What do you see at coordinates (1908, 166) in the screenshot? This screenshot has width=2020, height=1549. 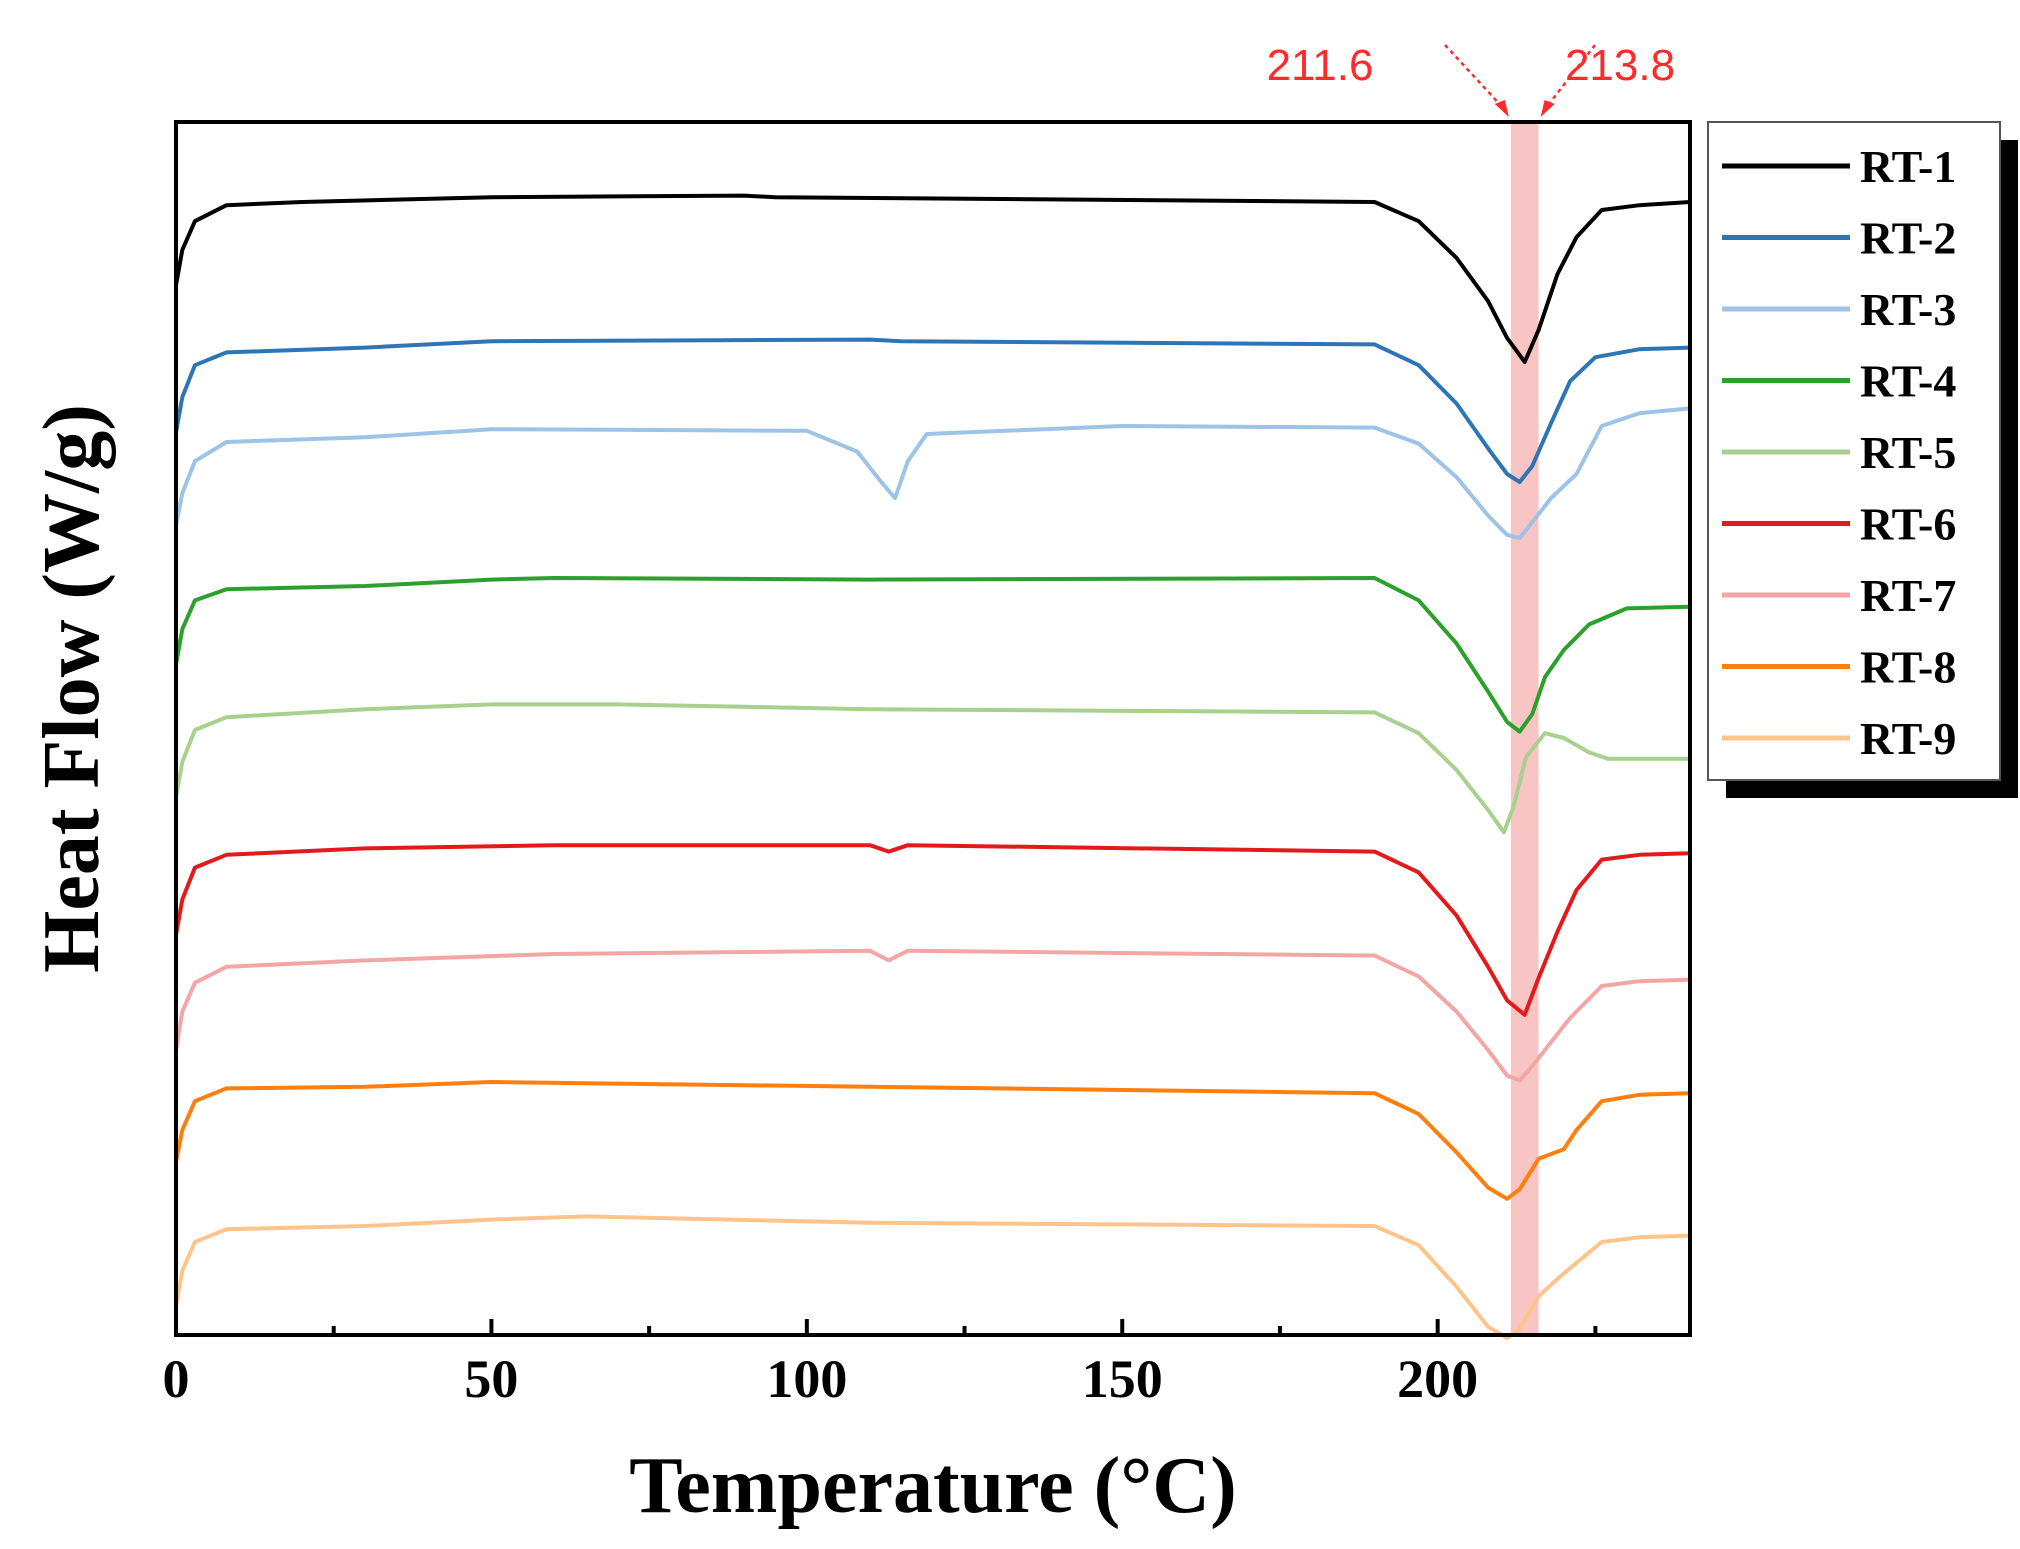 I see `legend-label-rt-1: RT-1` at bounding box center [1908, 166].